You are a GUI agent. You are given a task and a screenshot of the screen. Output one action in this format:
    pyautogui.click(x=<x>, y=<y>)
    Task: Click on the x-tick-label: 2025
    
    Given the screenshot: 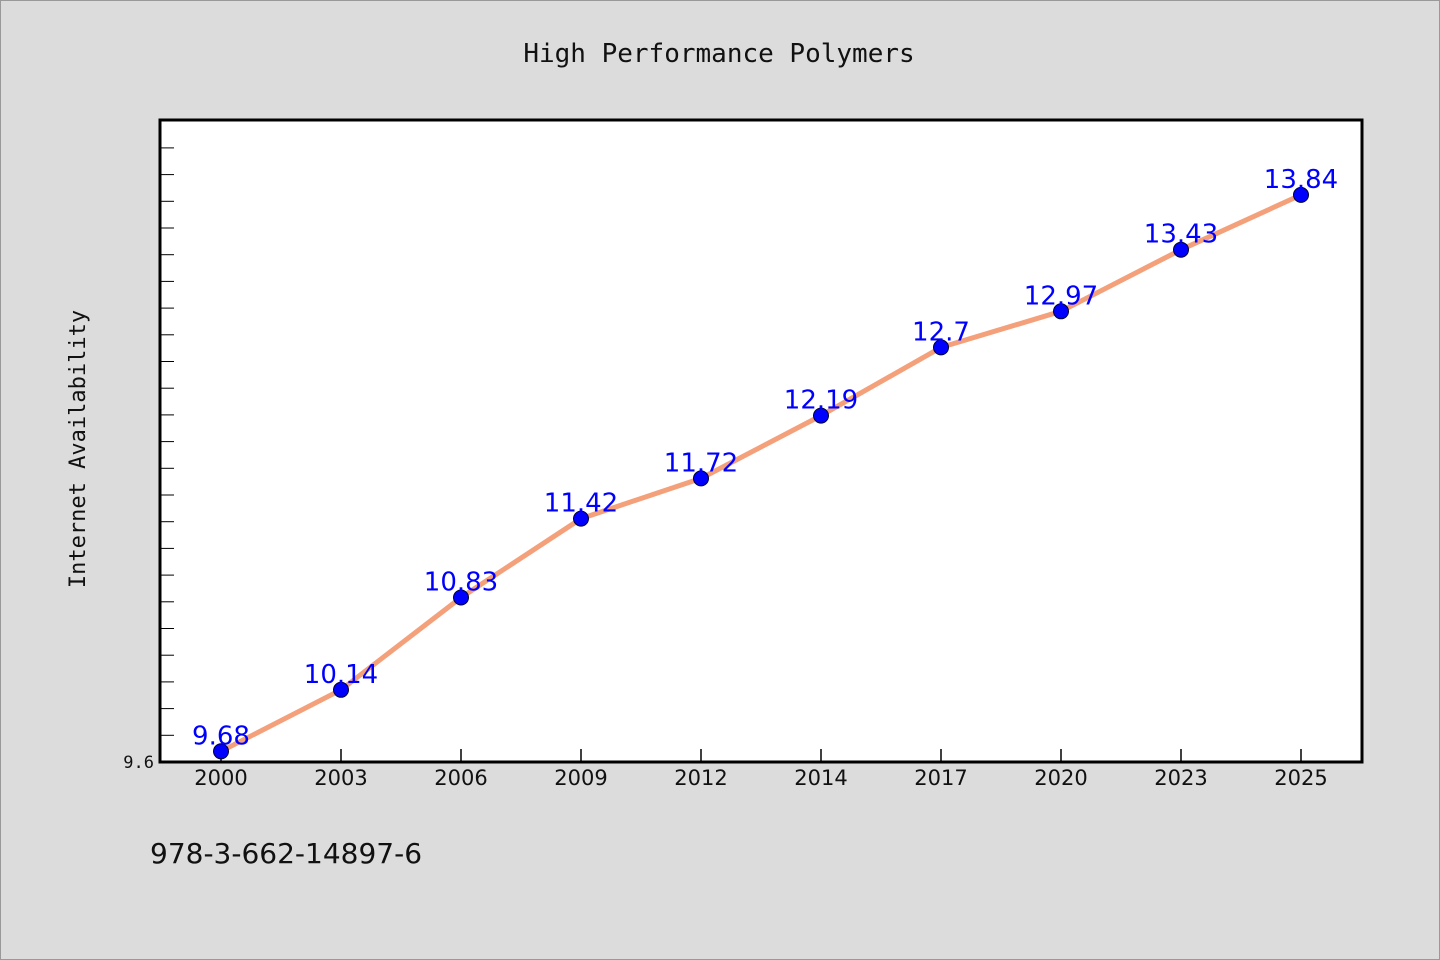 What is the action you would take?
    pyautogui.click(x=1300, y=778)
    